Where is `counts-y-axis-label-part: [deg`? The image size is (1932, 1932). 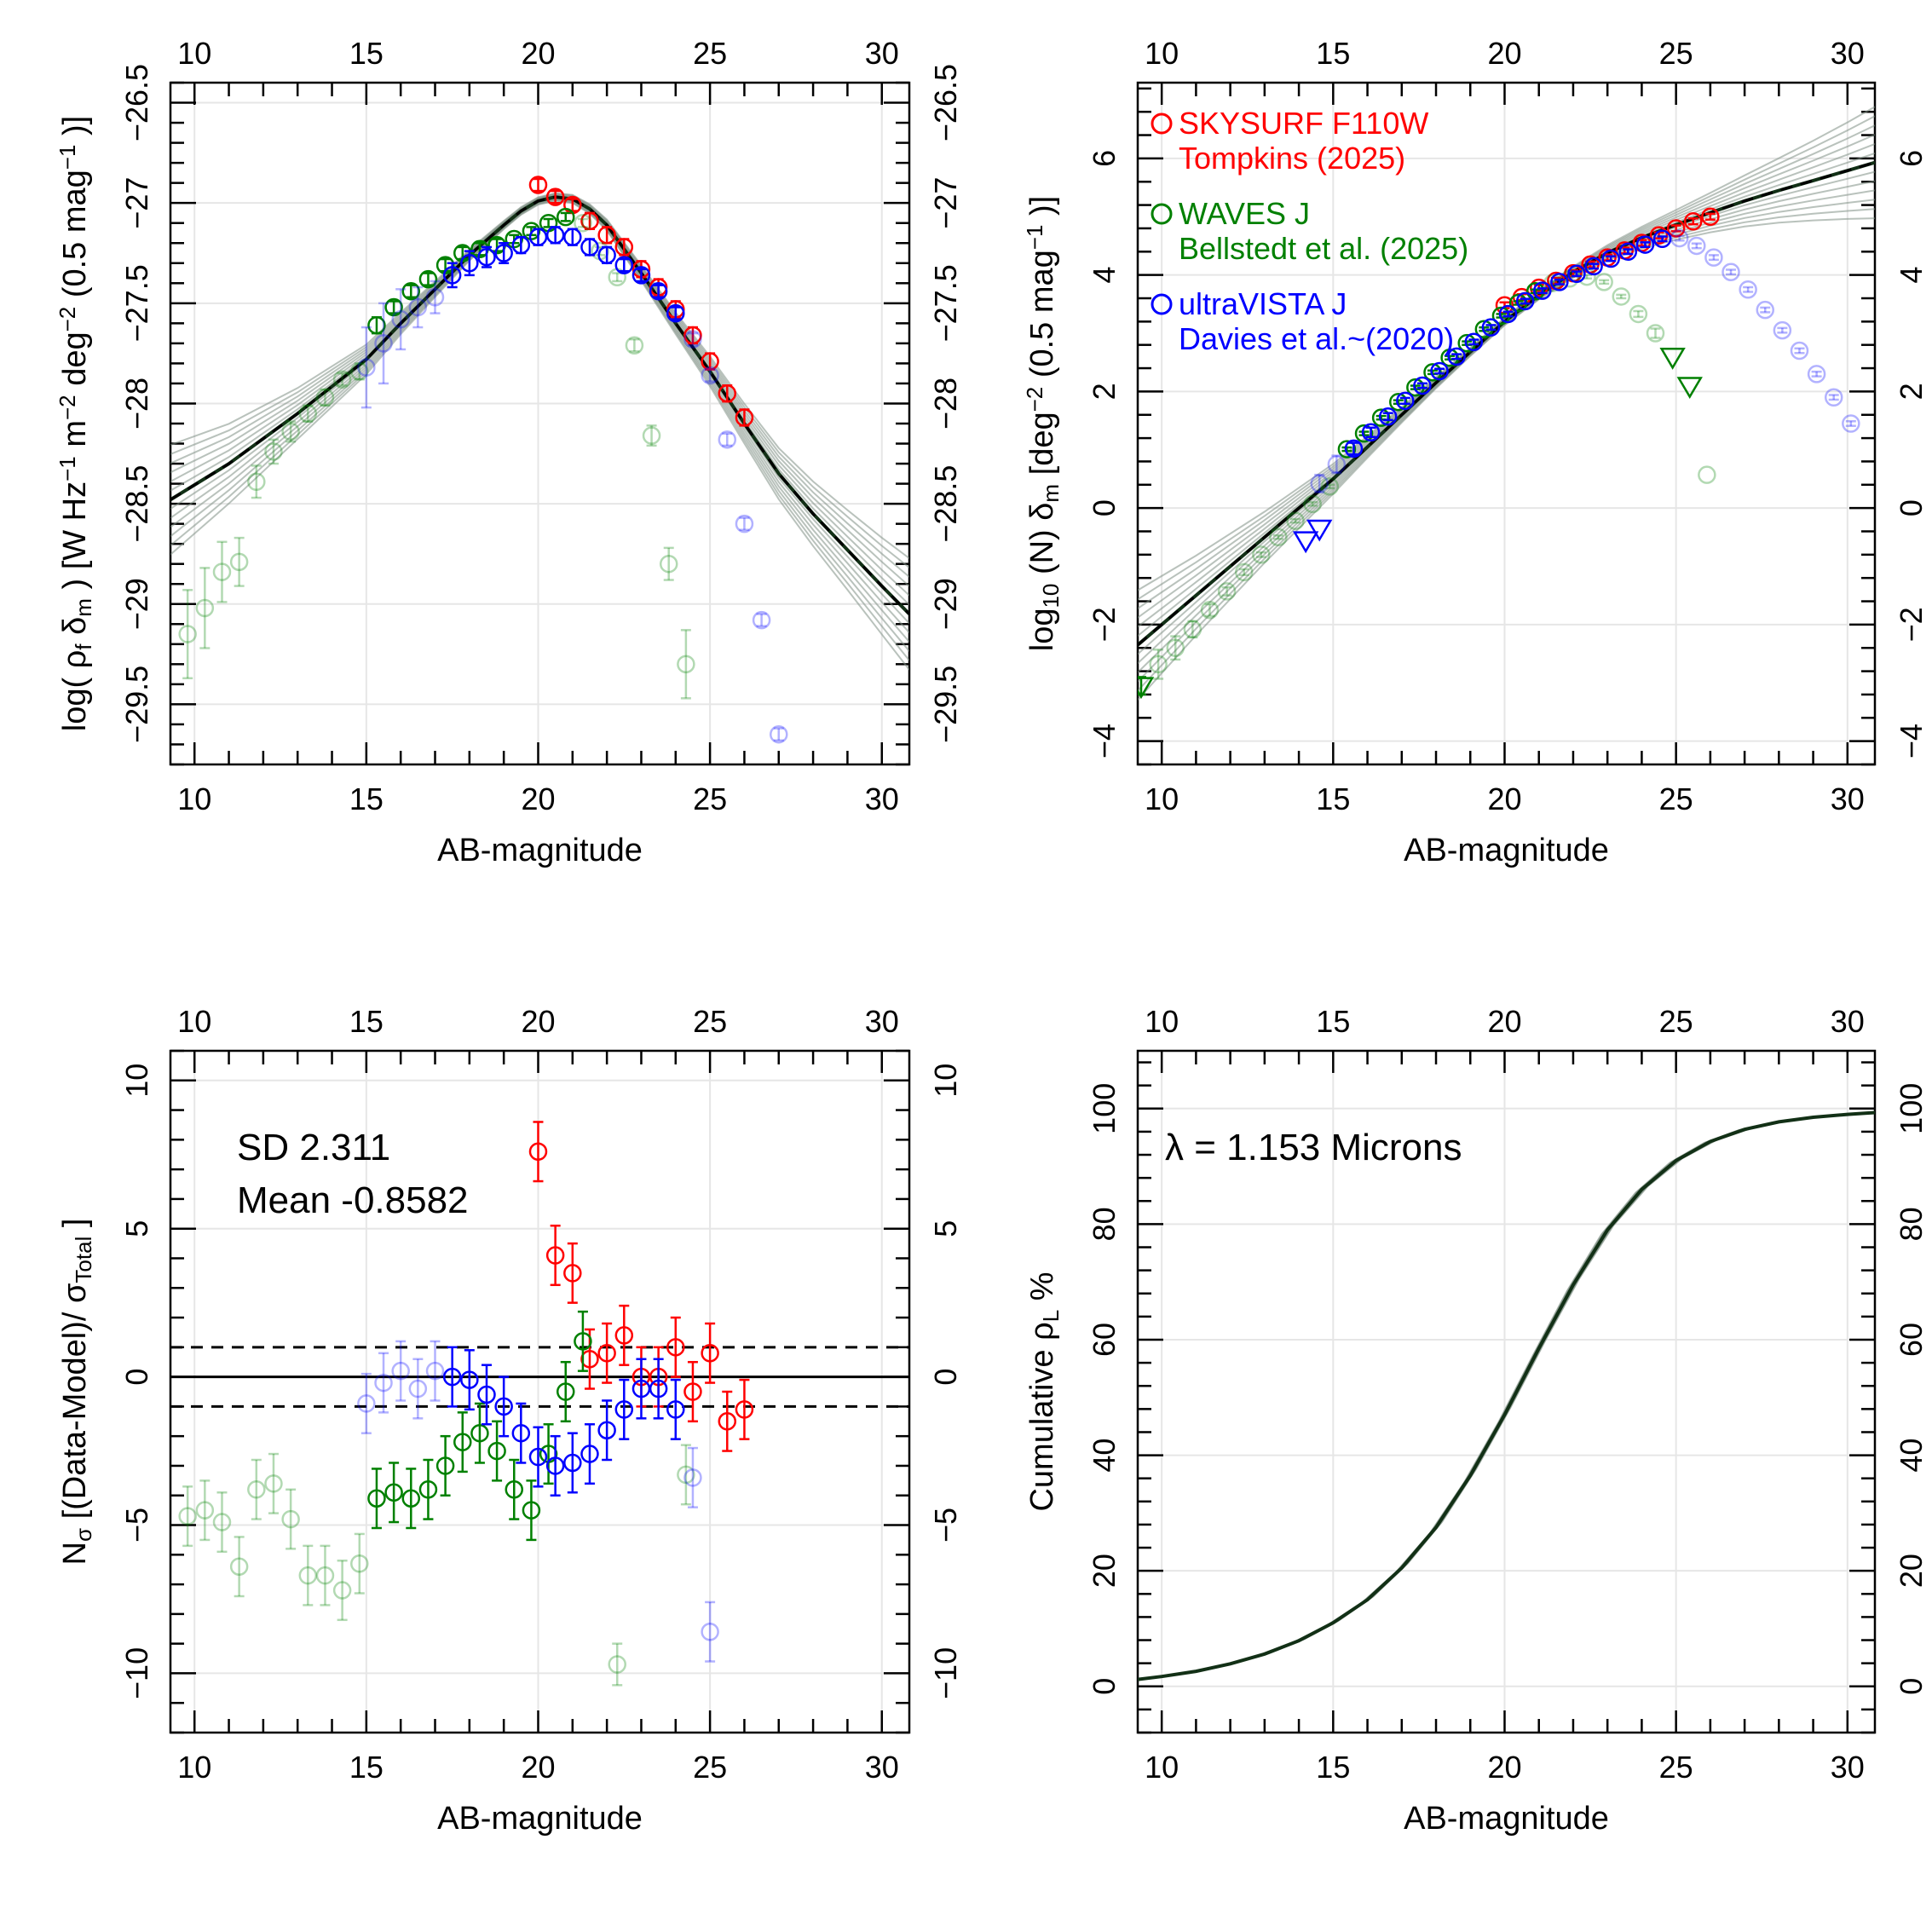
counts-y-axis-label-part: [deg is located at coordinates (1042, 448).